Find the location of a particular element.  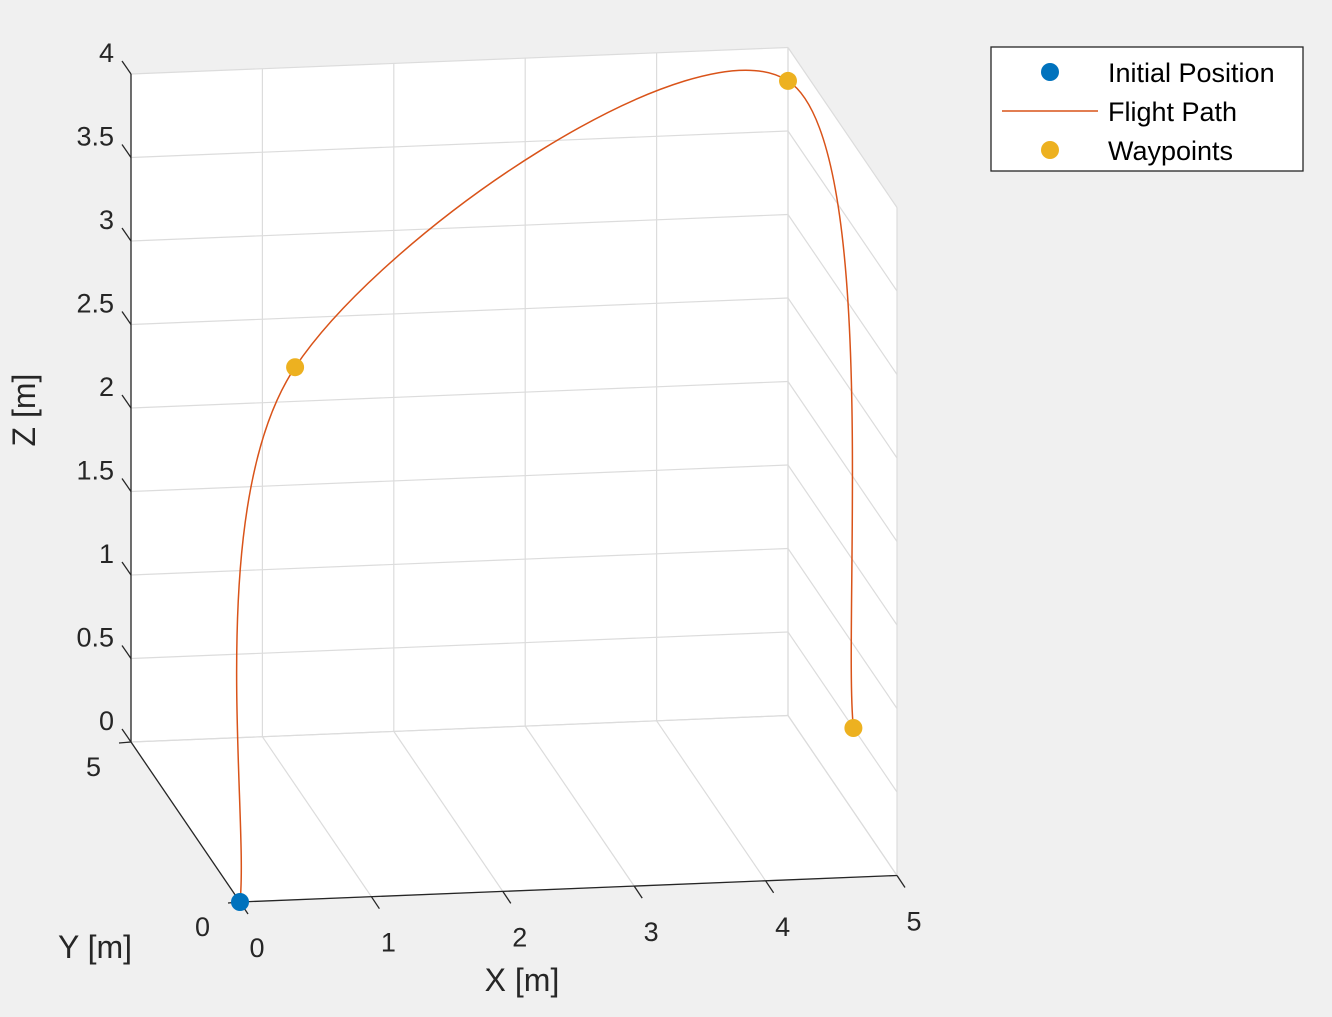

y-axis-label: Y [m] is located at coordinates (95, 947).